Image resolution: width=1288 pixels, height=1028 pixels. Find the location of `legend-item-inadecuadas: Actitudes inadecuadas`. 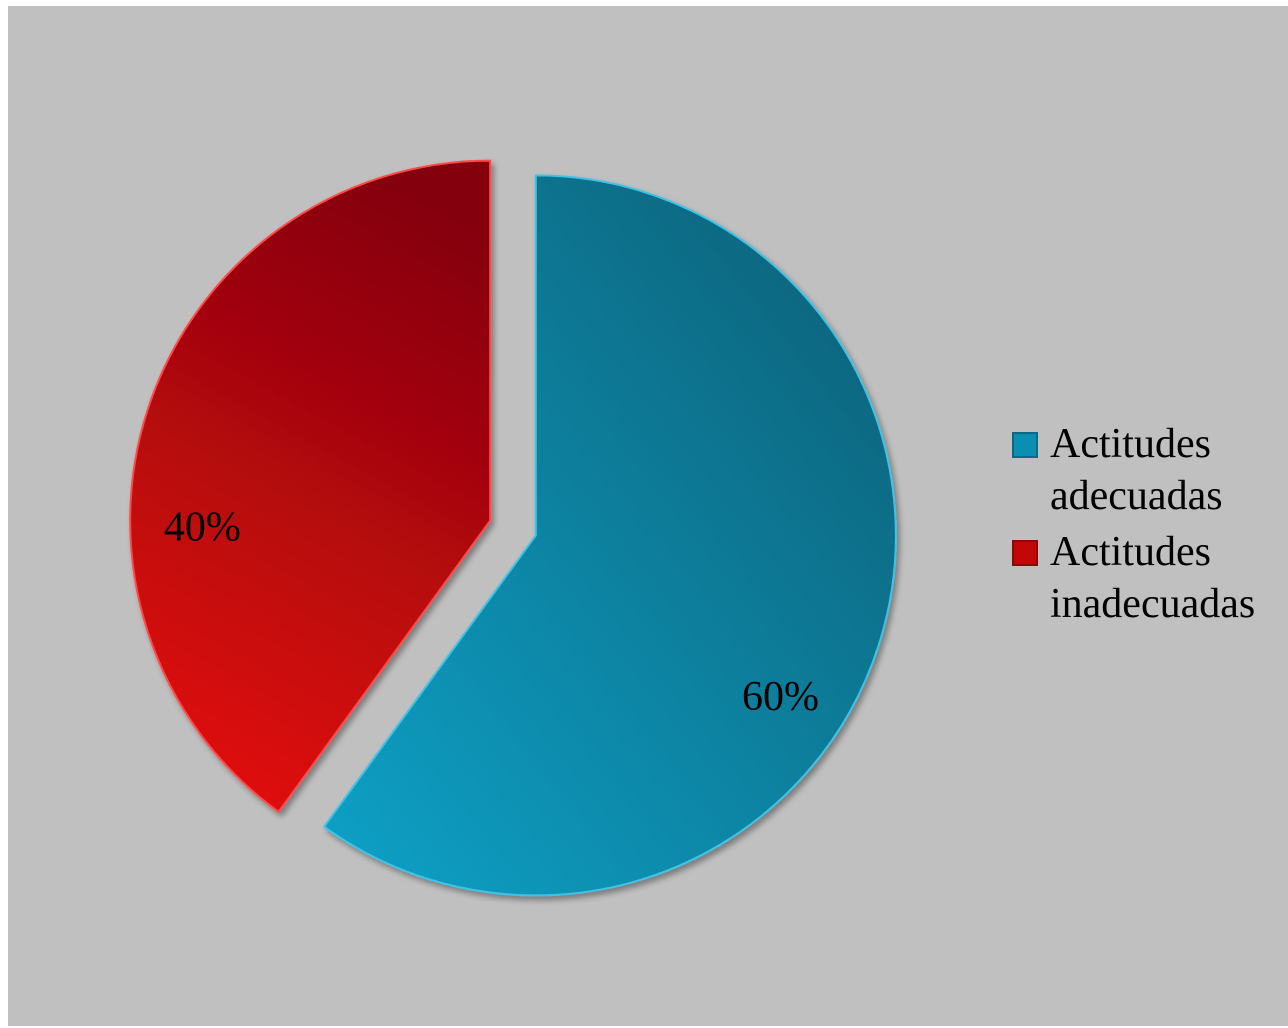

legend-item-inadecuadas: Actitudes inadecuadas is located at coordinates (1150, 578).